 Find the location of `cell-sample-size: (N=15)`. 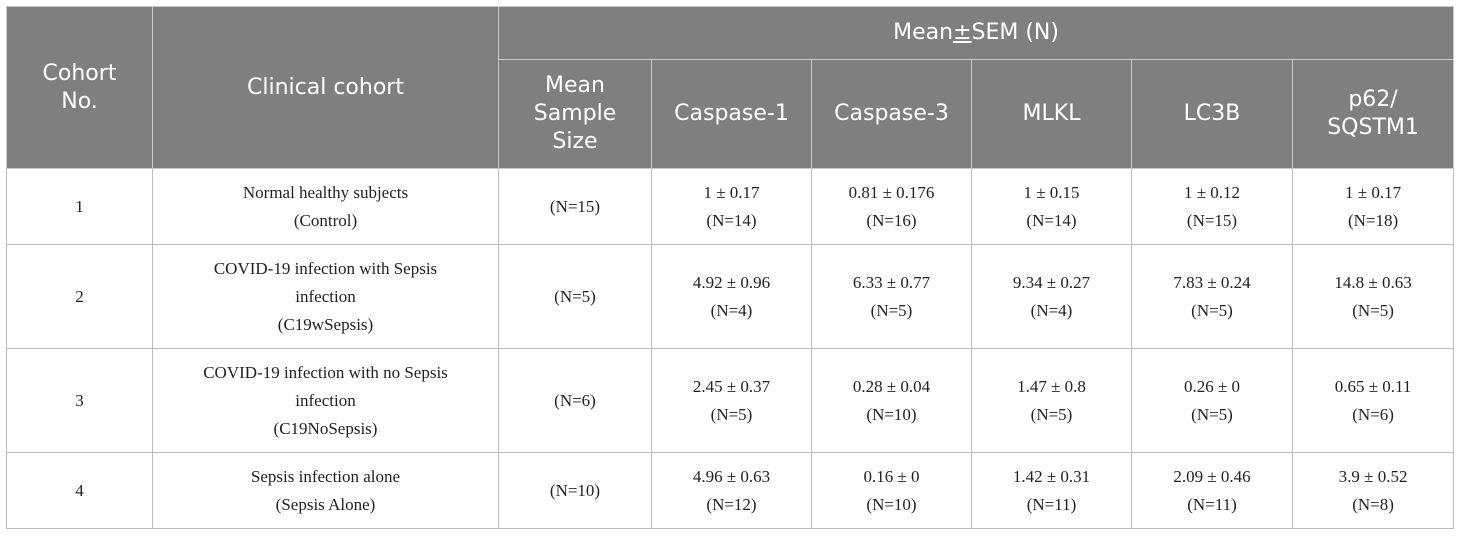

cell-sample-size: (N=15) is located at coordinates (575, 206).